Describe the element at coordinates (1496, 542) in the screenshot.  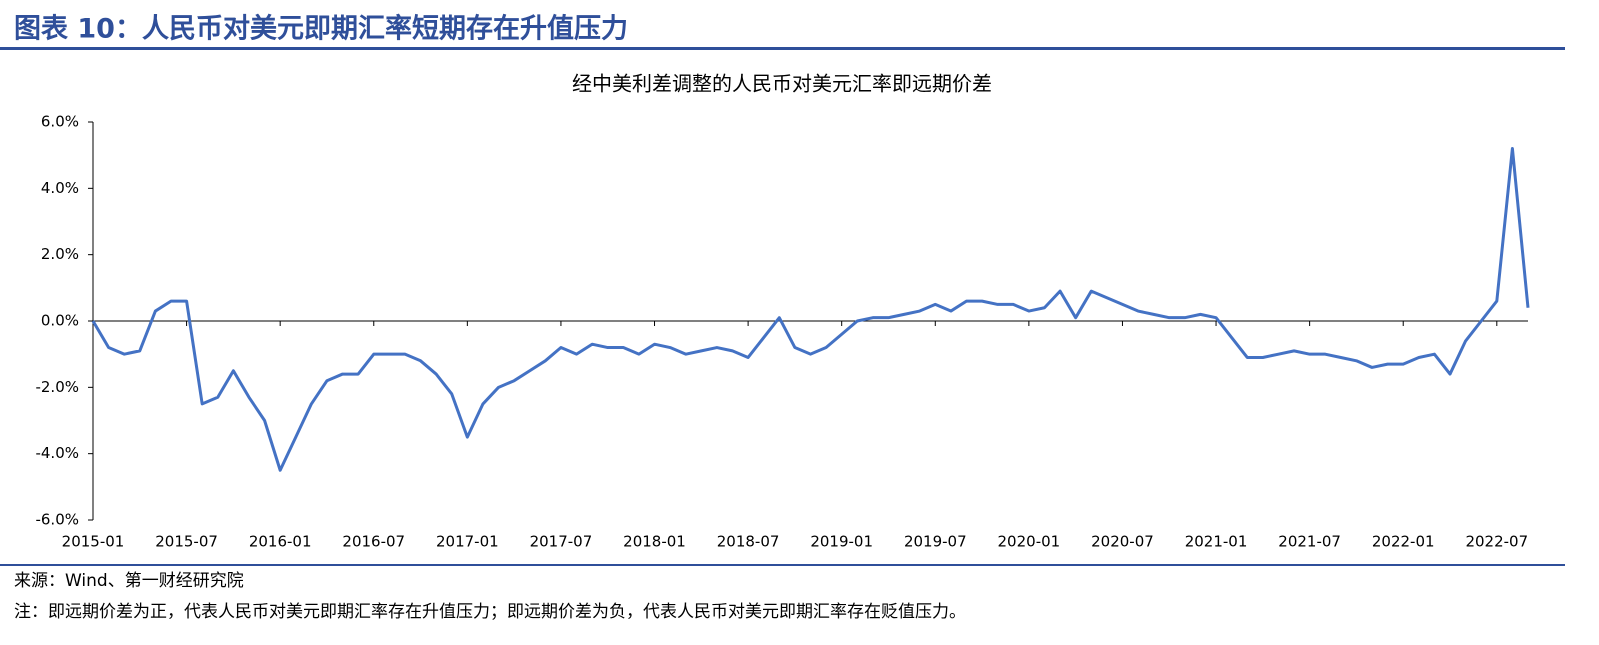
I see `x-tick-label: 2022-07` at that location.